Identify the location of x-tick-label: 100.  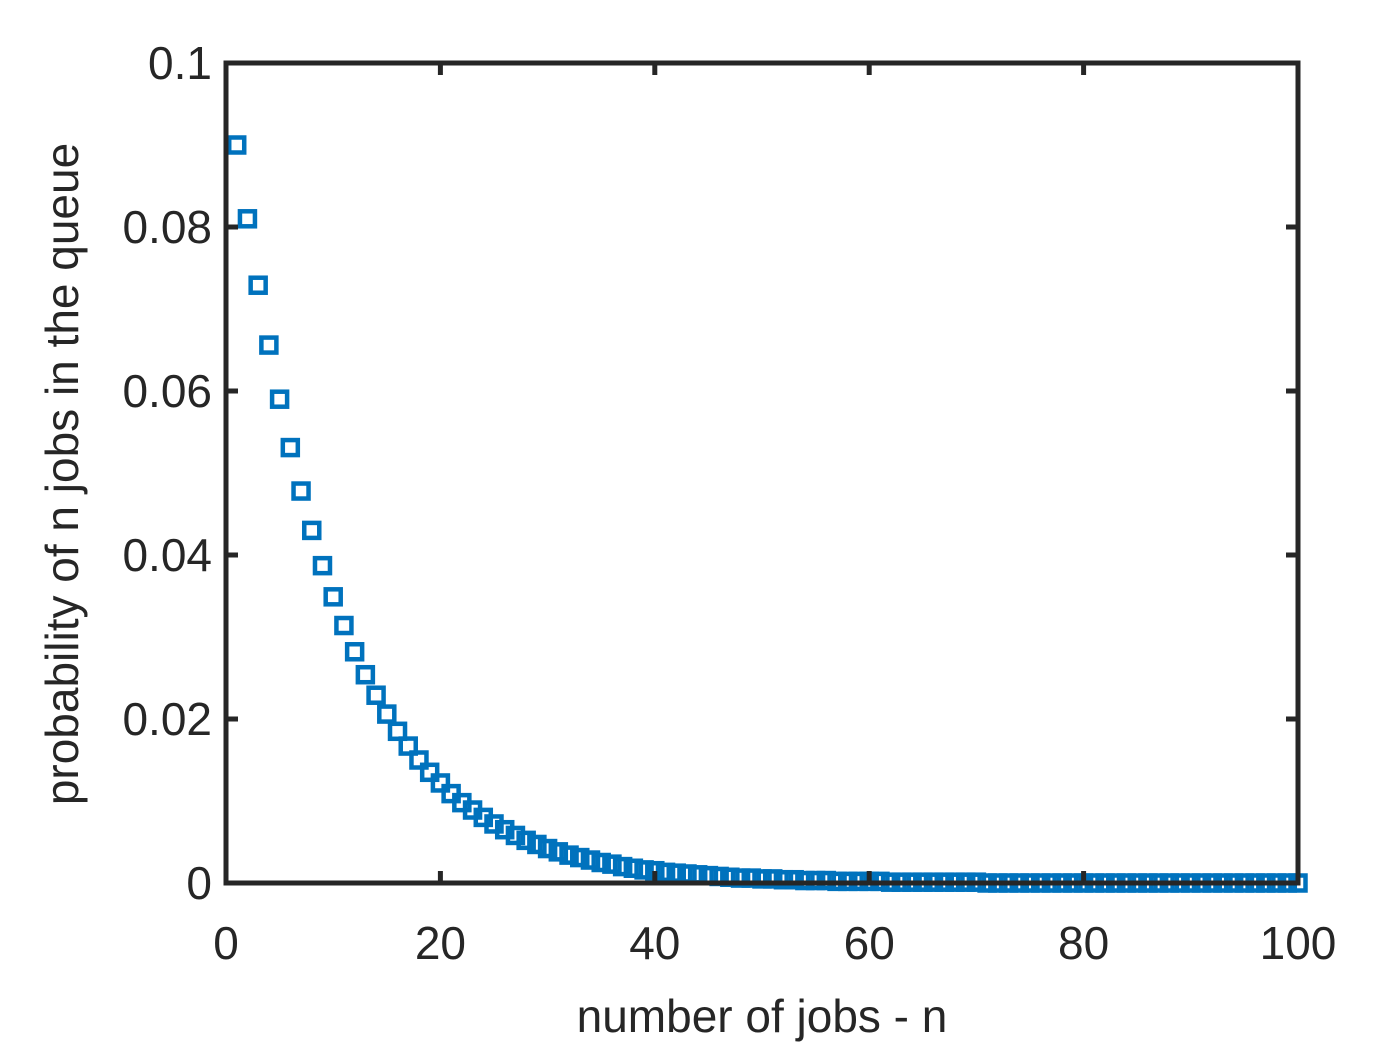
(1298, 943).